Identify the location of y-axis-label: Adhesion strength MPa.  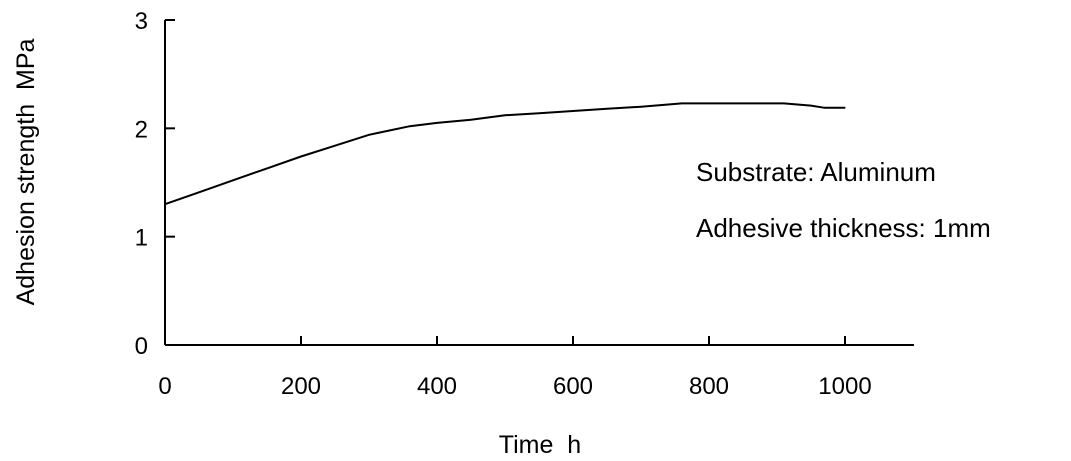
(26, 171).